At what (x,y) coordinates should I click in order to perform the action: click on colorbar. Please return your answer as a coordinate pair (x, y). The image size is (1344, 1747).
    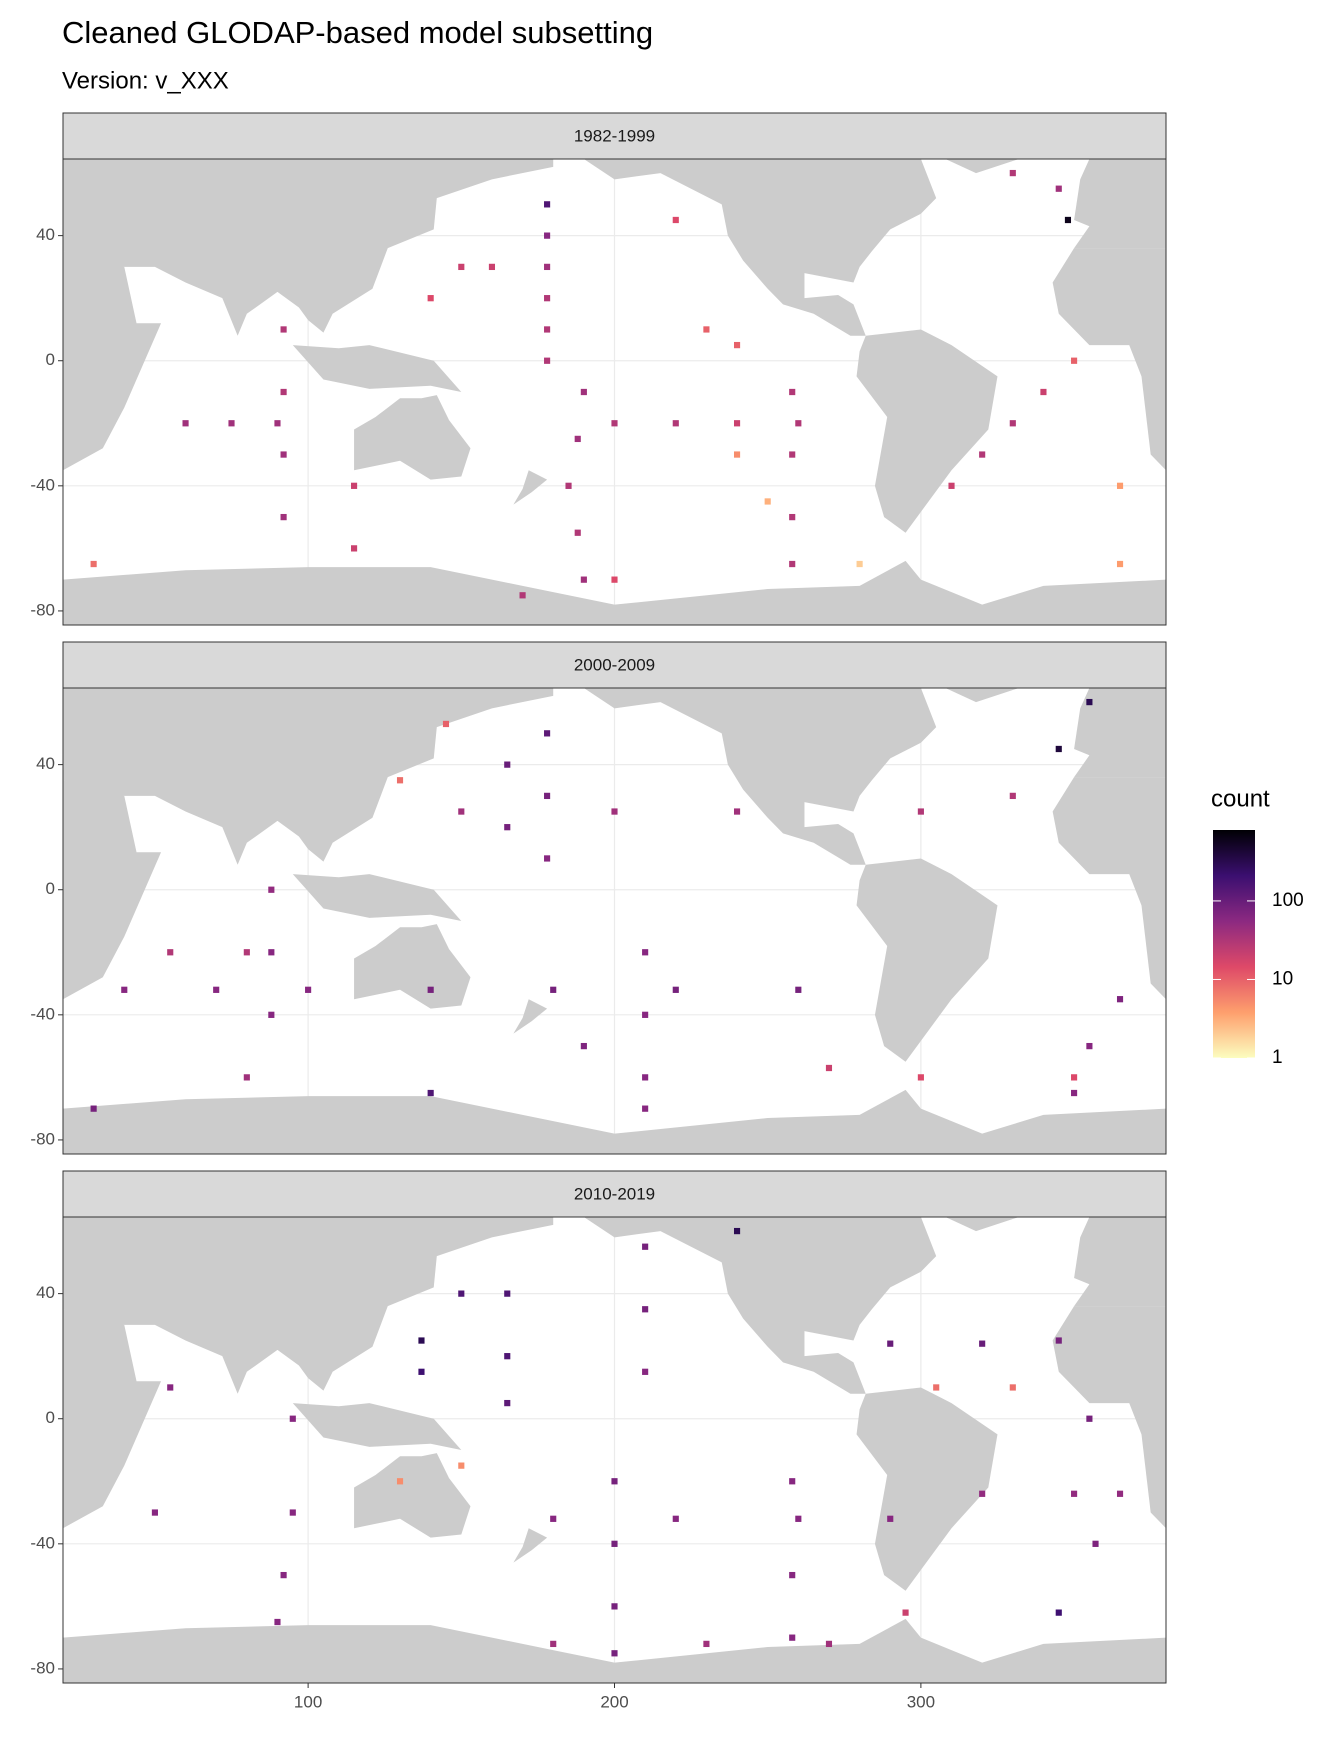
    Looking at the image, I should click on (1234, 944).